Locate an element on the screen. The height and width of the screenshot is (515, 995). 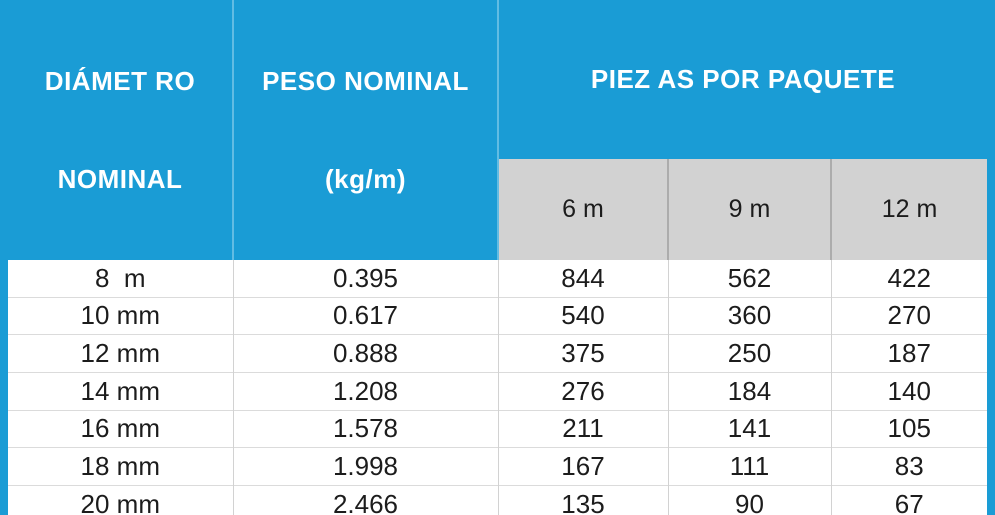
table-row: 20 mm 2.466 135 90 67 is located at coordinates (497, 499).